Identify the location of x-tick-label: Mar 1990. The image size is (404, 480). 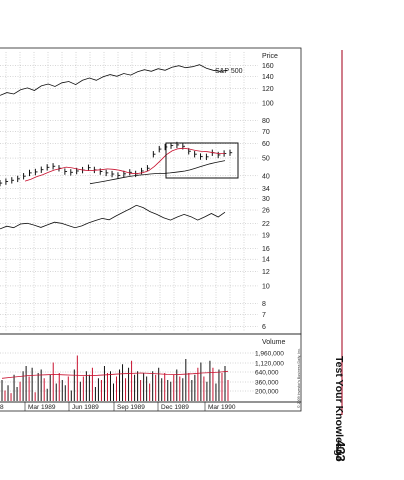
(222, 407).